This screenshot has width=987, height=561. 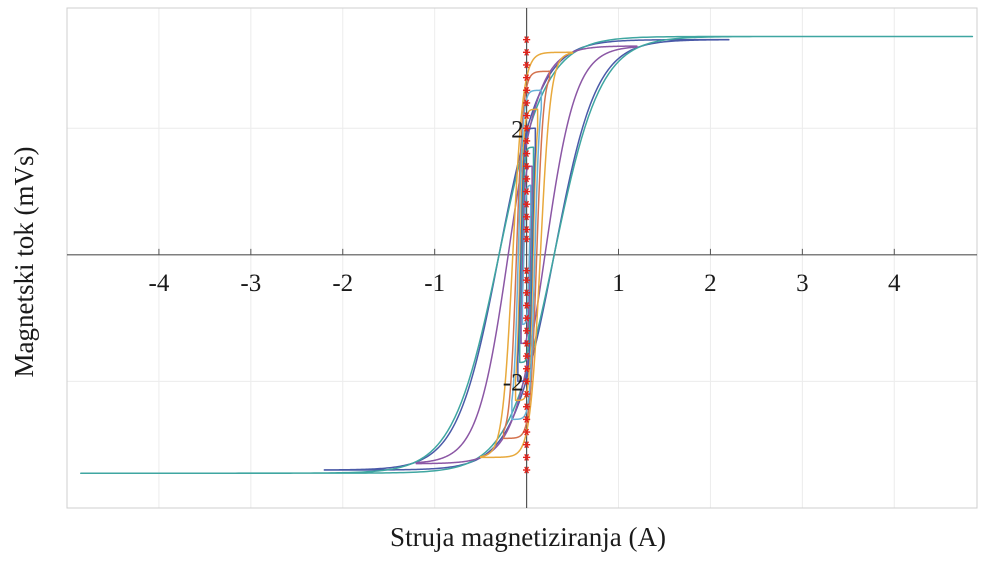 What do you see at coordinates (528, 537) in the screenshot?
I see `x-axis-title: Struja magnetiziranja (A)` at bounding box center [528, 537].